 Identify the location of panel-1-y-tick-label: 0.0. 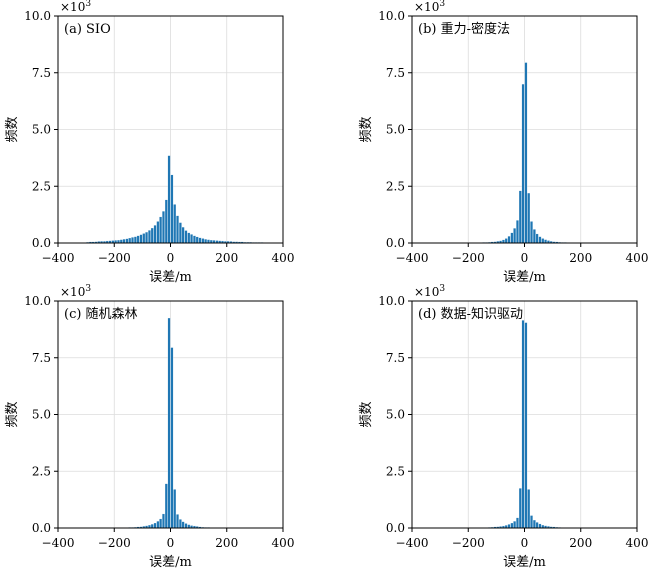
(395, 243).